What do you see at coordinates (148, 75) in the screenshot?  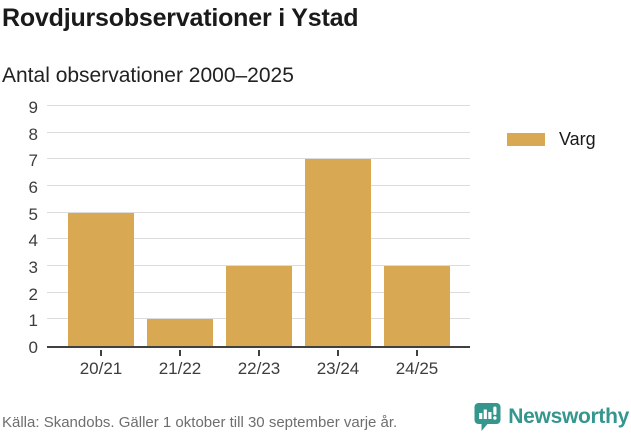 I see `chart-subtitle: Antal observationer 2000–2025` at bounding box center [148, 75].